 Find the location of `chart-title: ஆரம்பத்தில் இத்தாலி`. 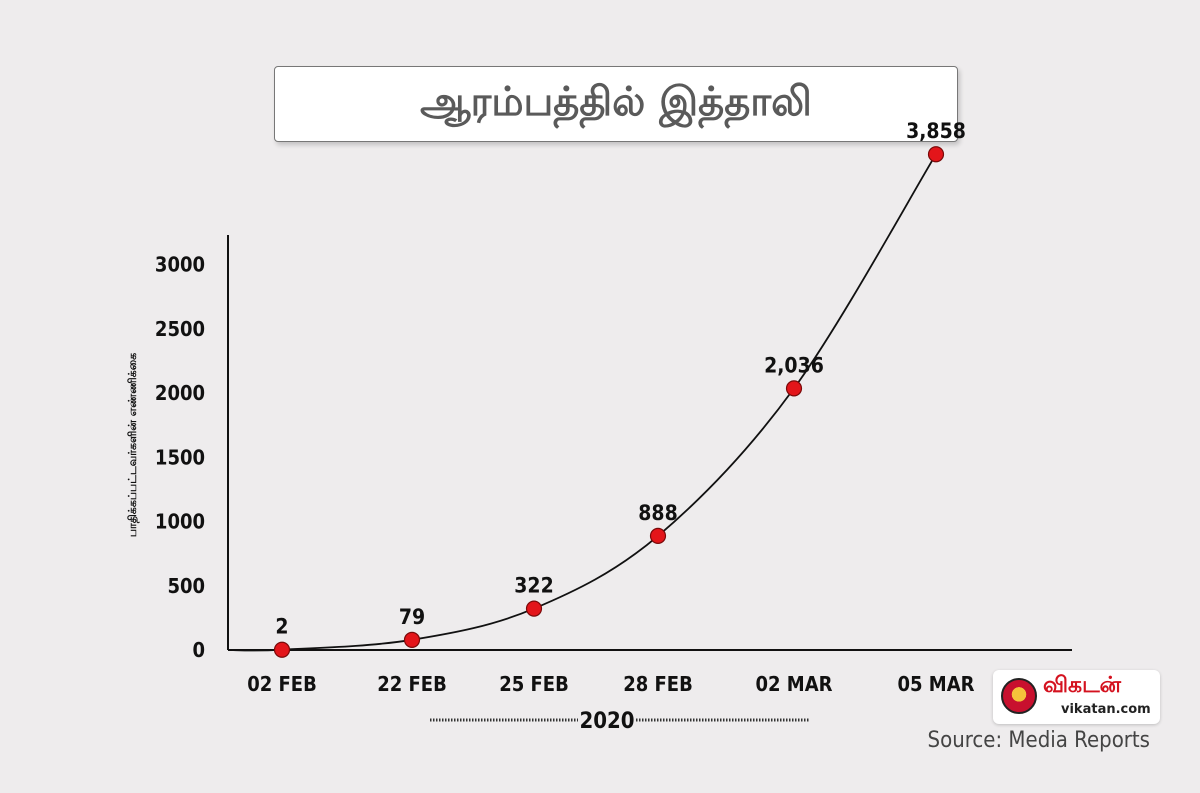

chart-title: ஆரம்பத்தில் இத்தாலி is located at coordinates (616, 101).